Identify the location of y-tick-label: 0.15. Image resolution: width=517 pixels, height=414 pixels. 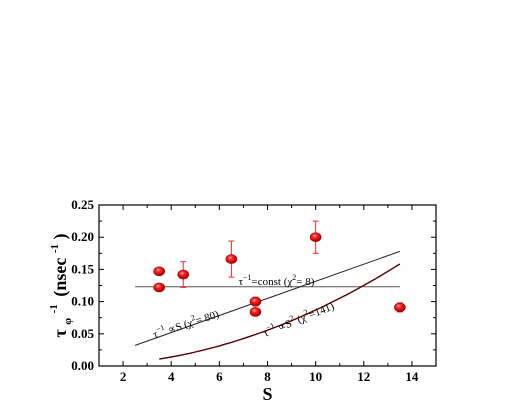
(82, 268).